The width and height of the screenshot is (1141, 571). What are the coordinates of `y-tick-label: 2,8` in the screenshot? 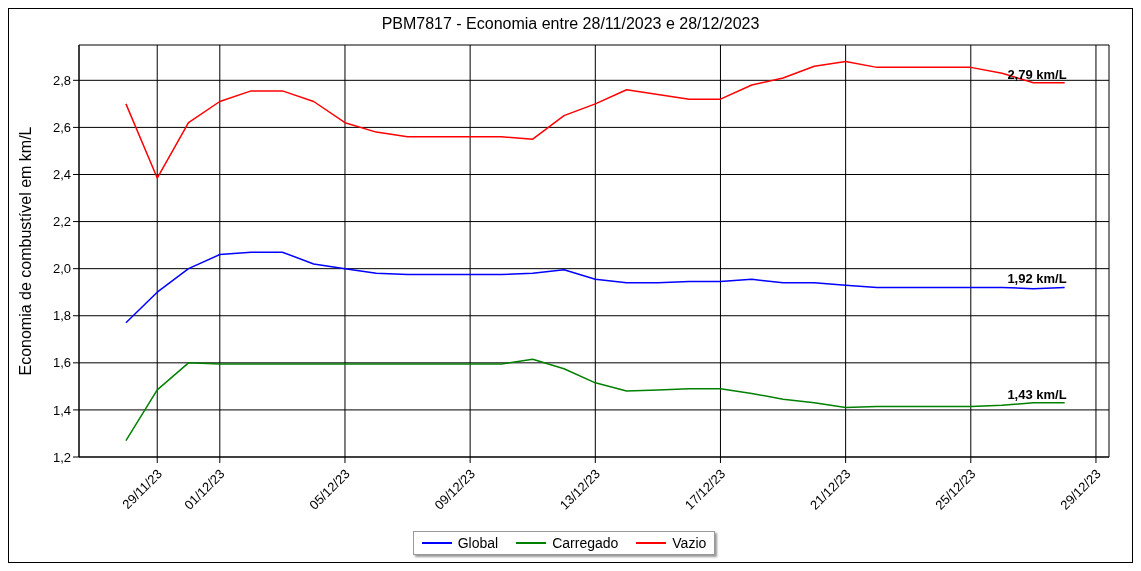 It's located at (61, 80).